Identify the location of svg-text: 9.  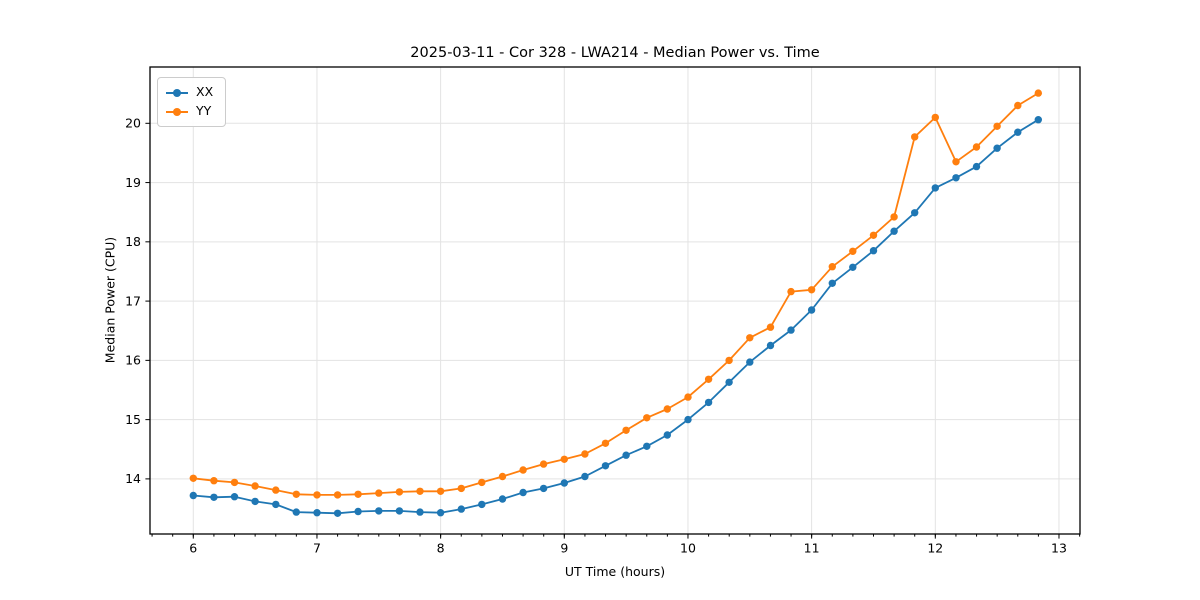
(564, 548).